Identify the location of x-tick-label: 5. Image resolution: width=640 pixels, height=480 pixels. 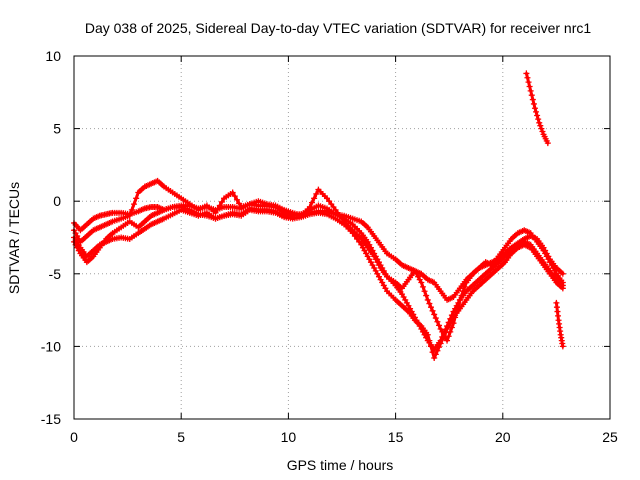
(181, 437).